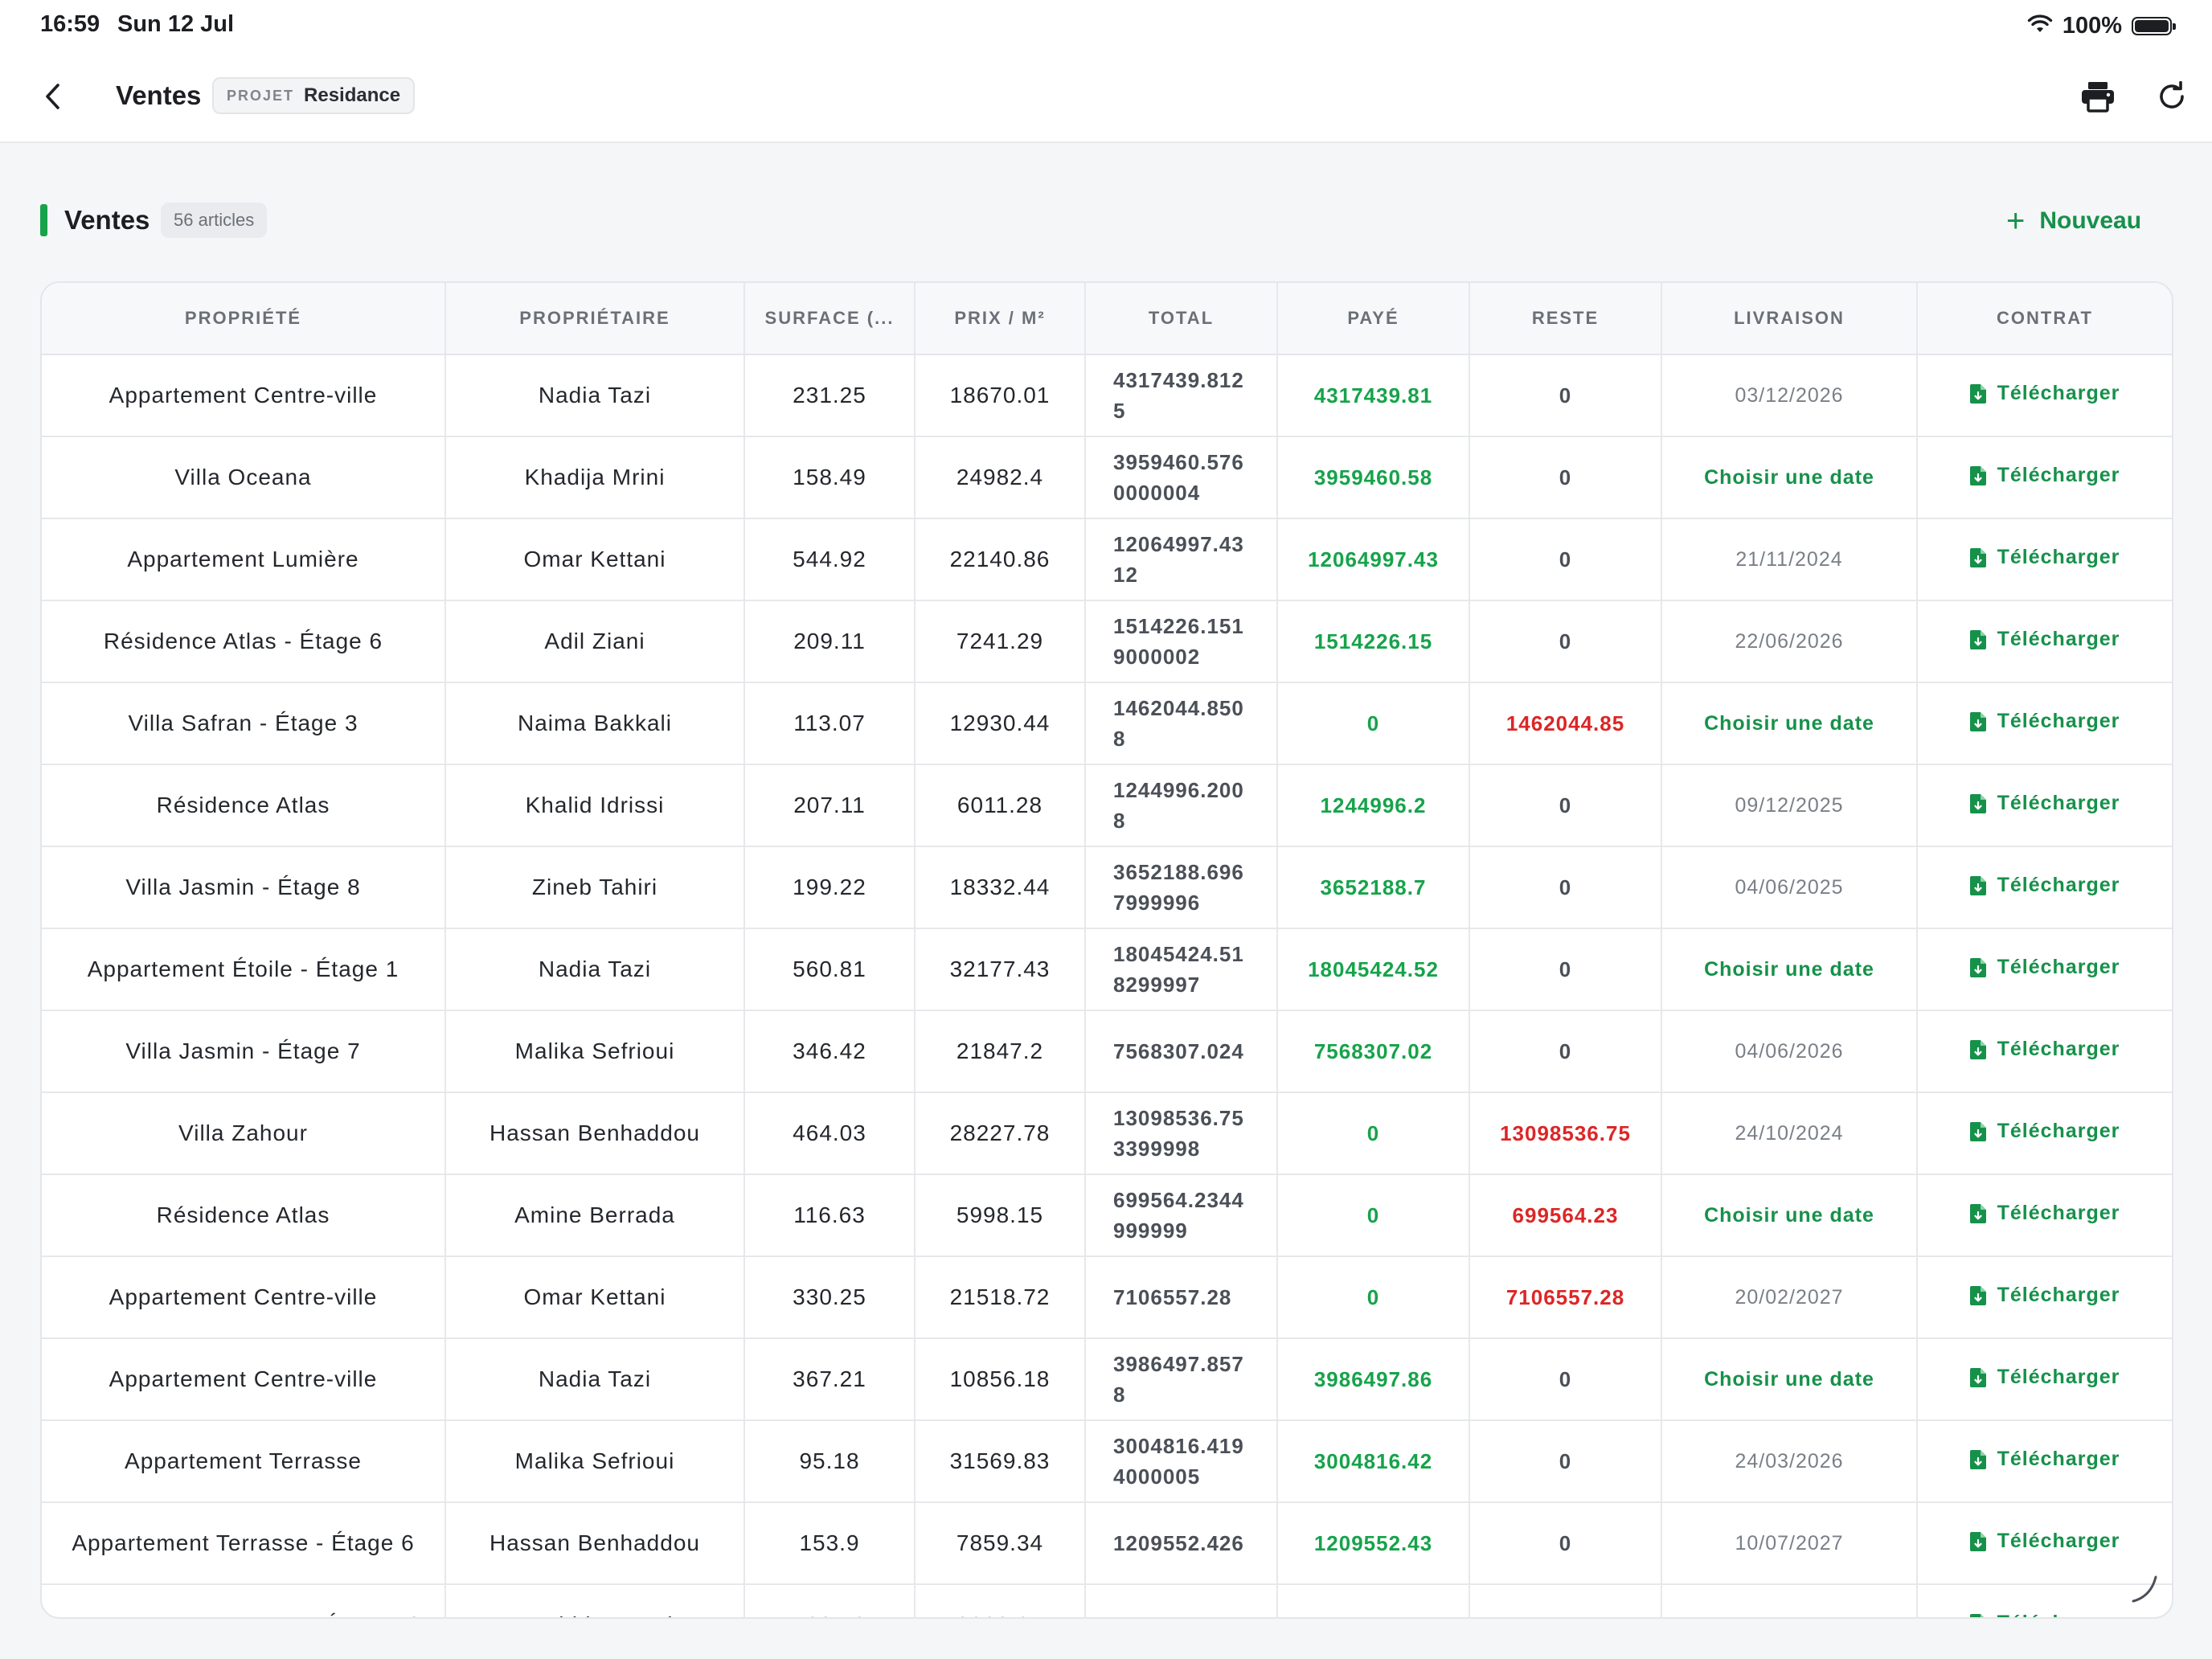 This screenshot has height=1659, width=2212. Describe the element at coordinates (1000, 319) in the screenshot. I see `column-header-prix: PRIX / M²` at that location.